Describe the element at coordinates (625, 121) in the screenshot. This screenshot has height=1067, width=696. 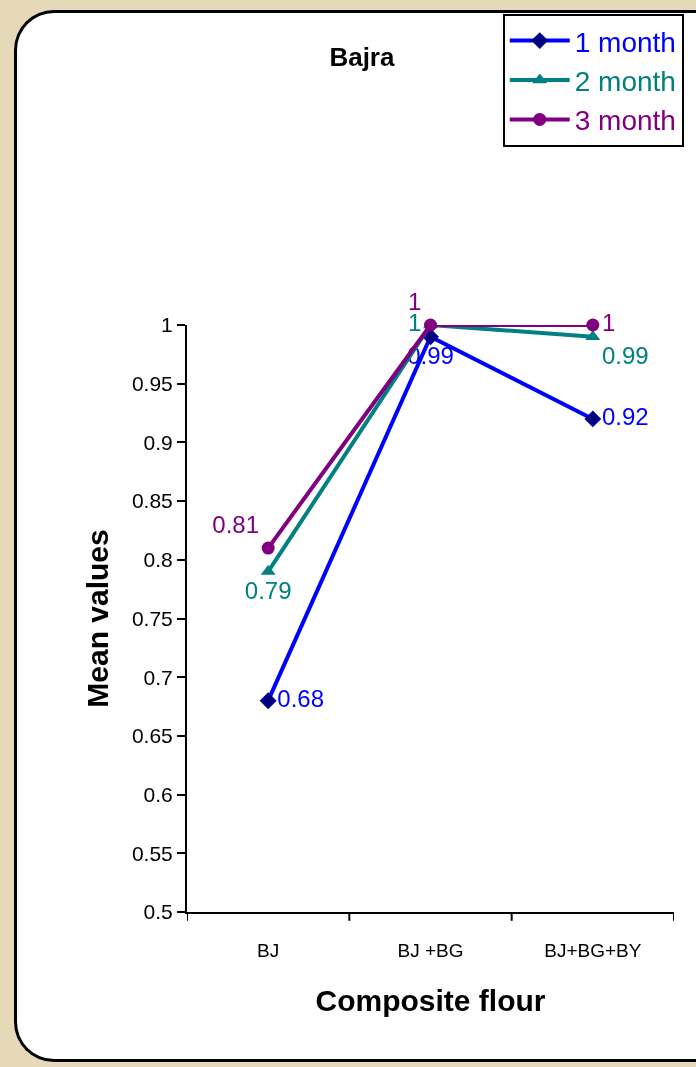
I see `legend-label: 3 month` at that location.